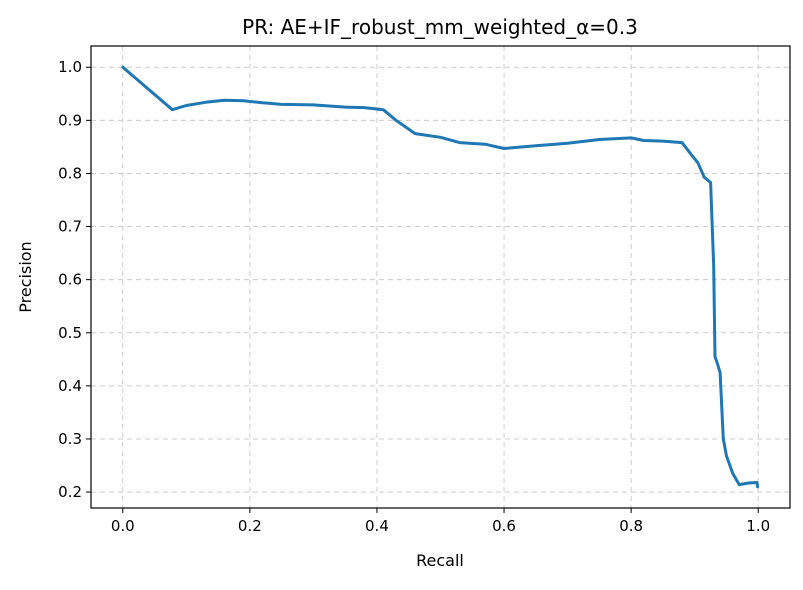  Describe the element at coordinates (504, 526) in the screenshot. I see `x-tick-label: 0.6` at that location.